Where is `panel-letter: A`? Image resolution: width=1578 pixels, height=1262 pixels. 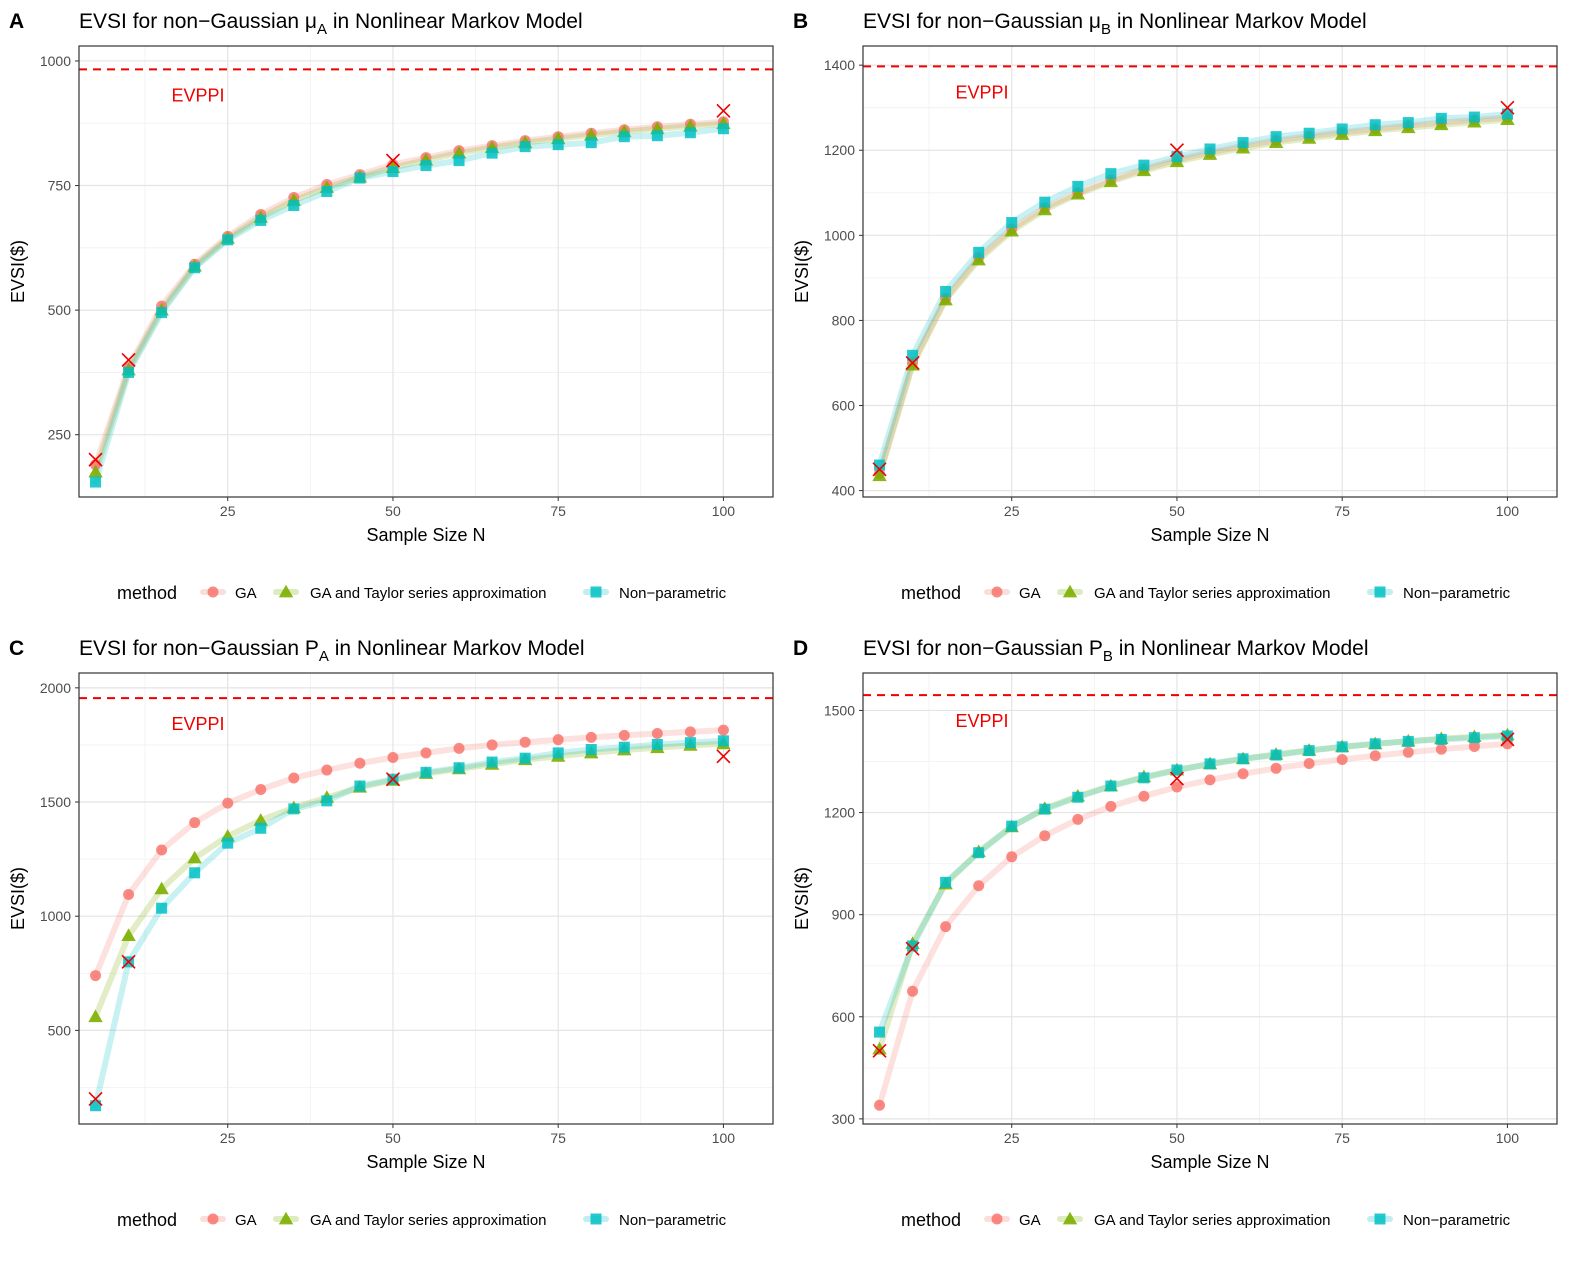
panel-letter: A is located at coordinates (16, 21).